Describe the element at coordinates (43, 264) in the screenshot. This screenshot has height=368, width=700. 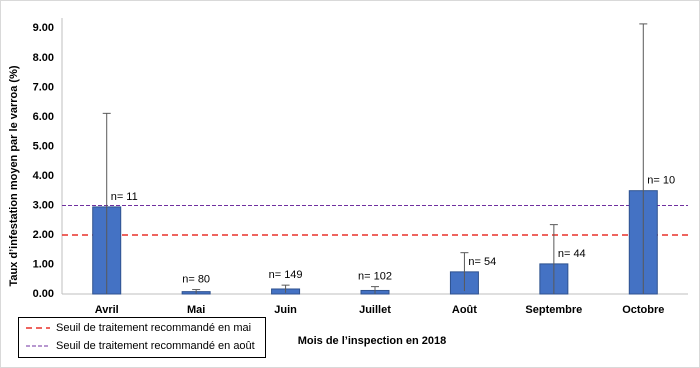
I see `y-tick-label: 1.00` at that location.